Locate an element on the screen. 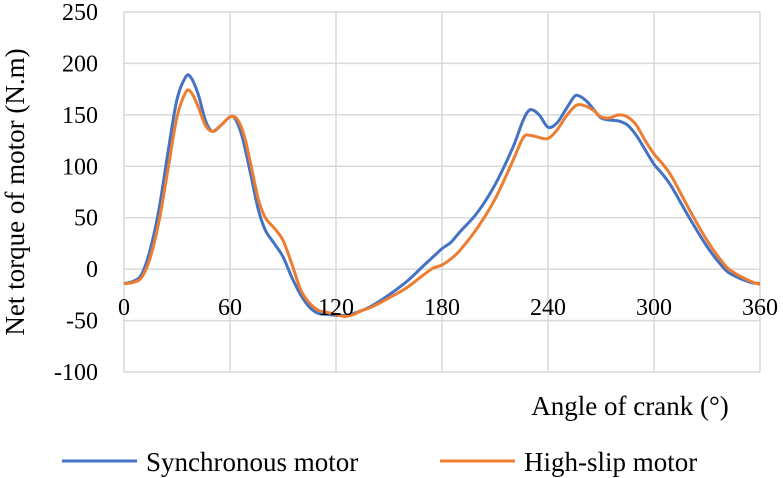  x-axis-title: Angle of crank (°) is located at coordinates (629, 406).